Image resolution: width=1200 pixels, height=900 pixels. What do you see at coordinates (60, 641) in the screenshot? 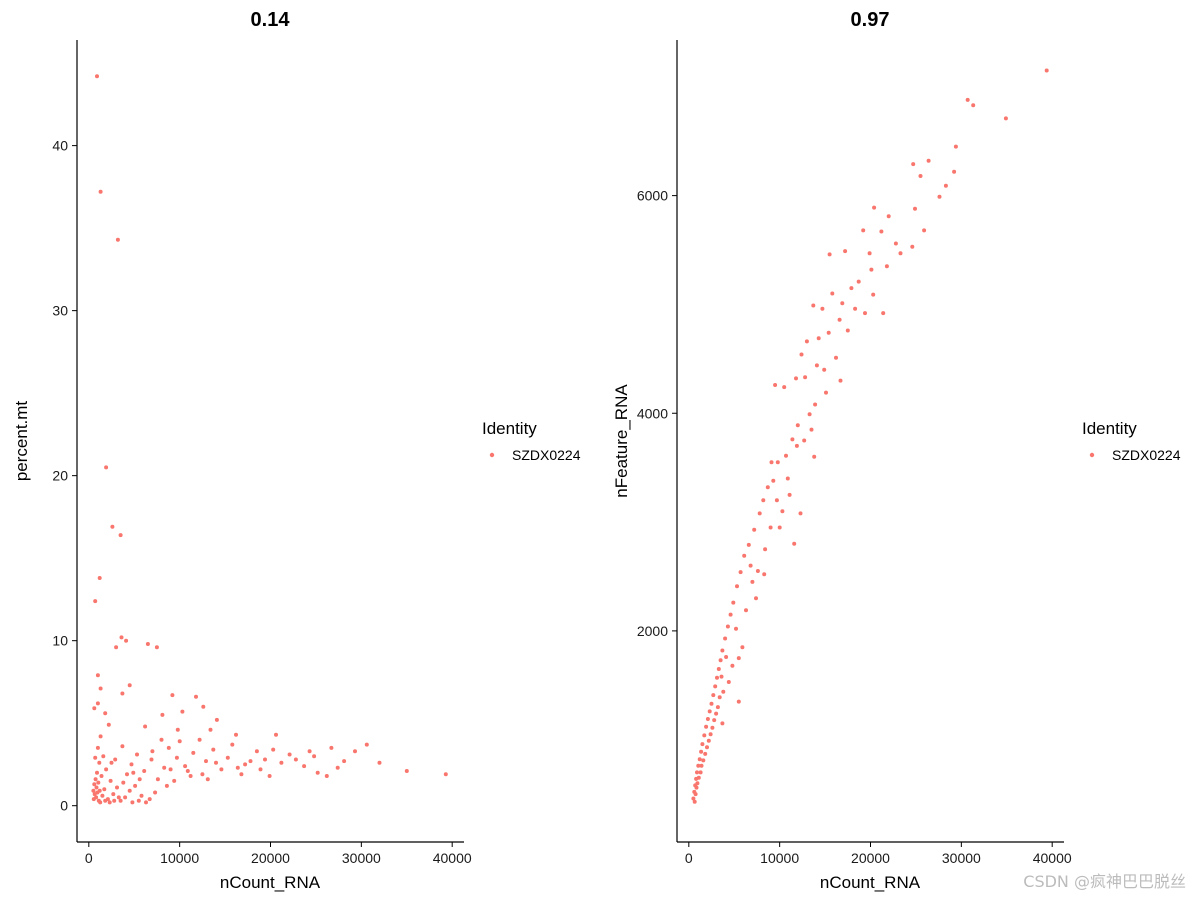
I see `y-tick-label: 10` at bounding box center [60, 641].